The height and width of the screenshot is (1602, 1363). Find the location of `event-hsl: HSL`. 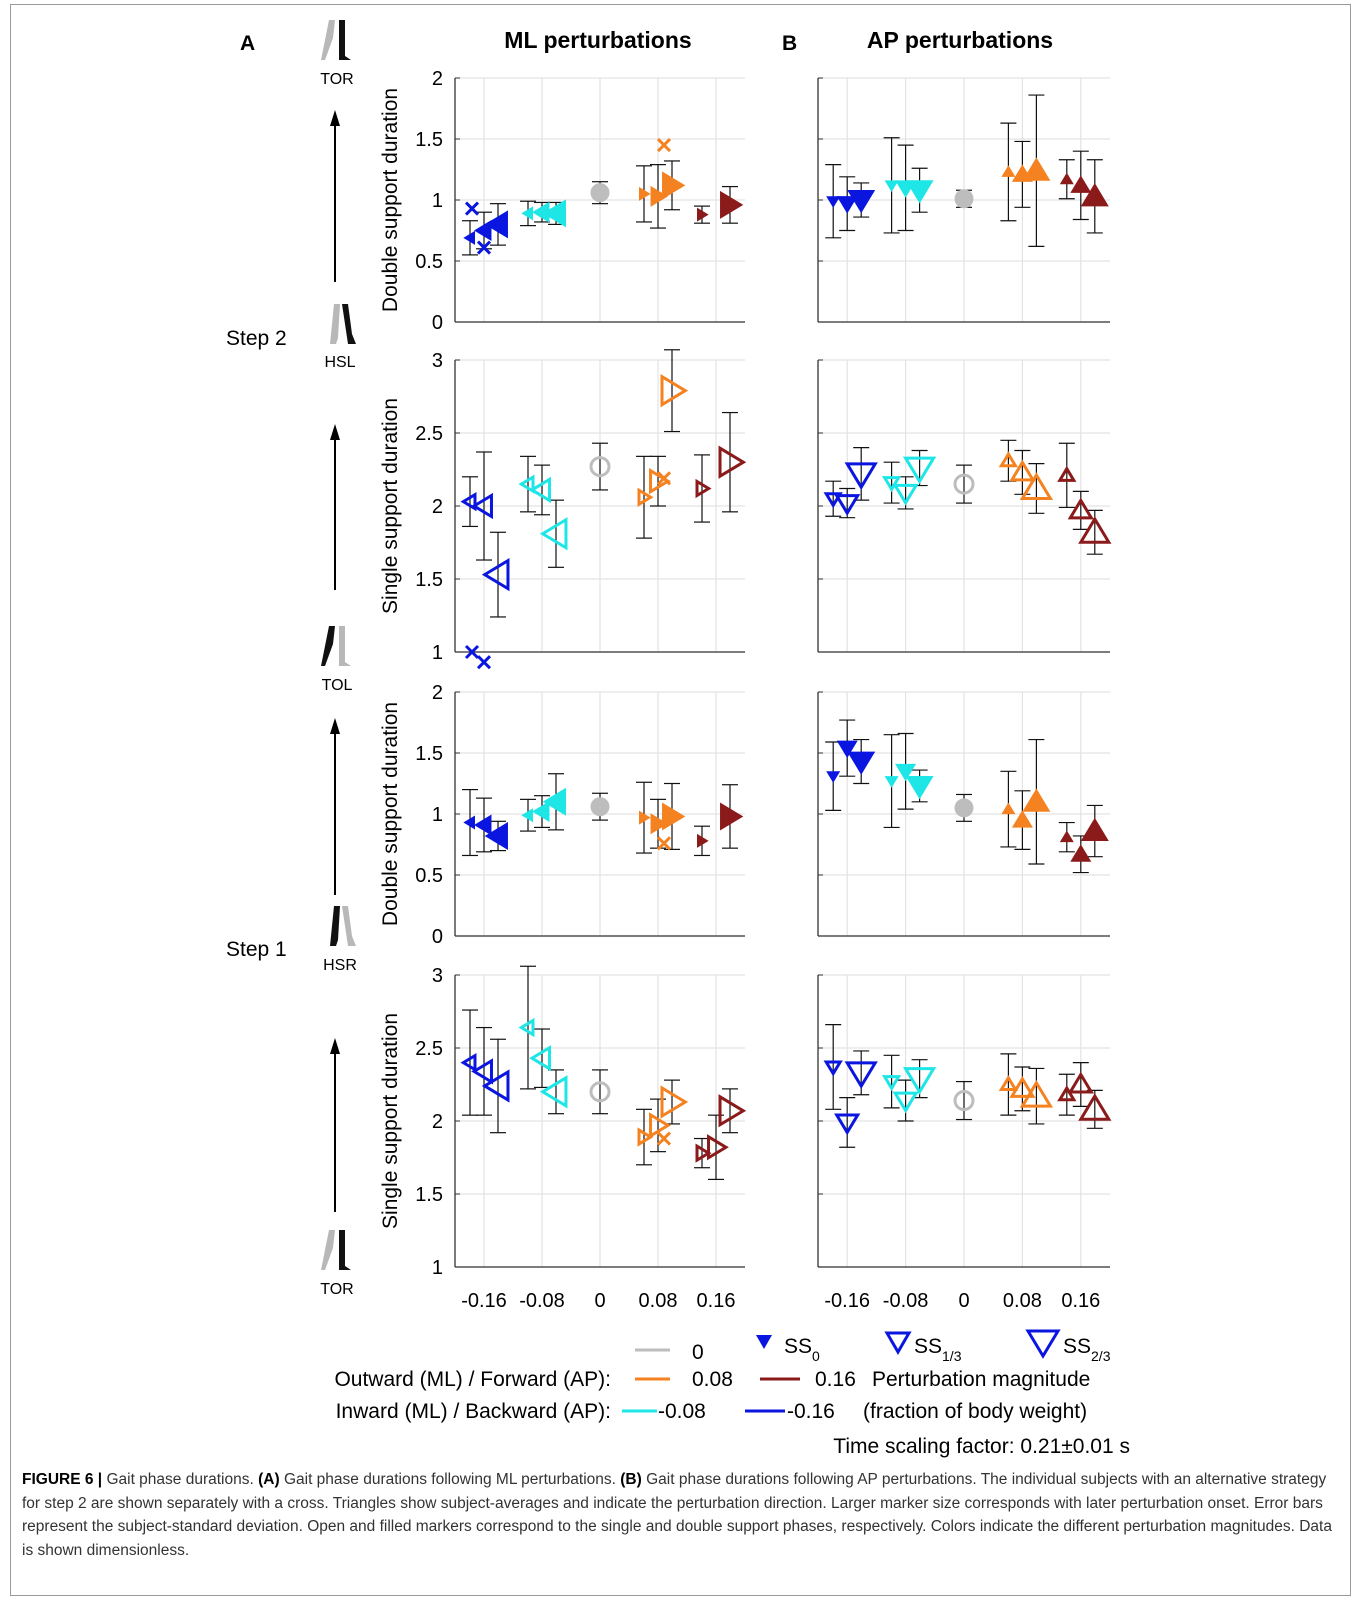

event-hsl: HSL is located at coordinates (339, 362).